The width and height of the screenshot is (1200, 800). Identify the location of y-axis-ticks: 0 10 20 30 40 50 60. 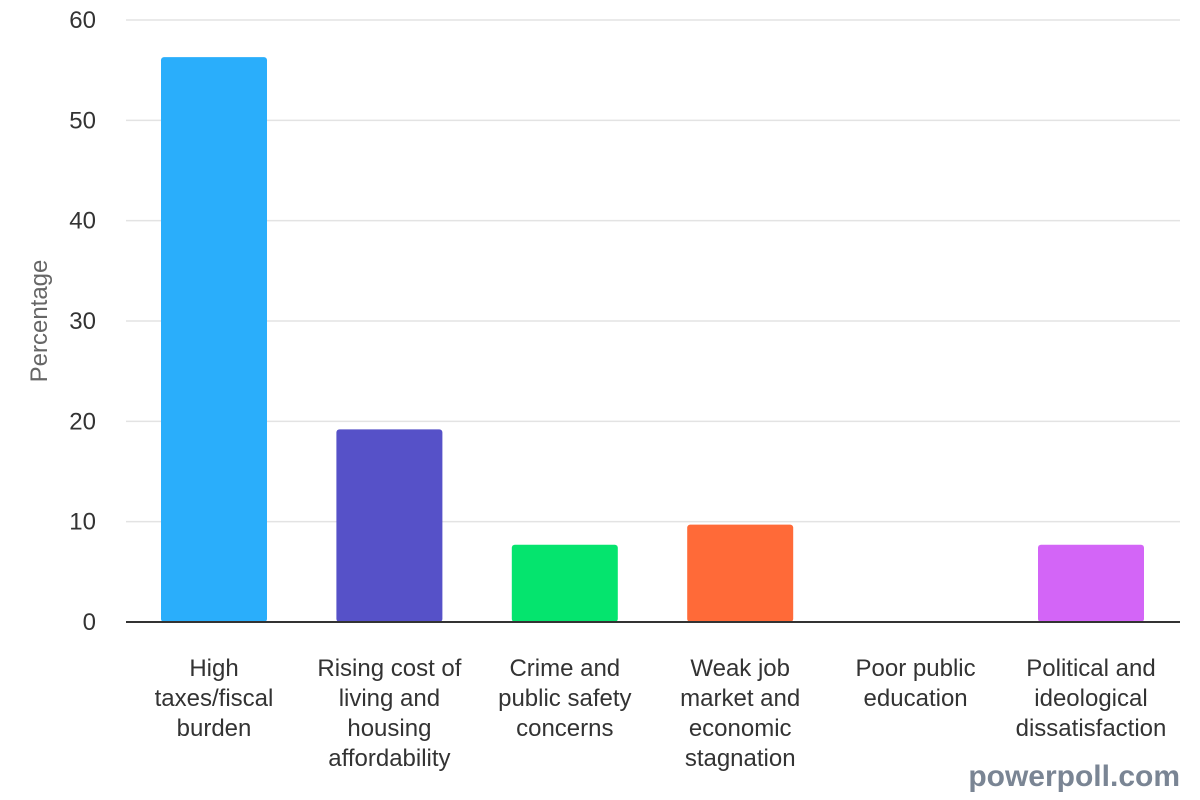
(82, 321).